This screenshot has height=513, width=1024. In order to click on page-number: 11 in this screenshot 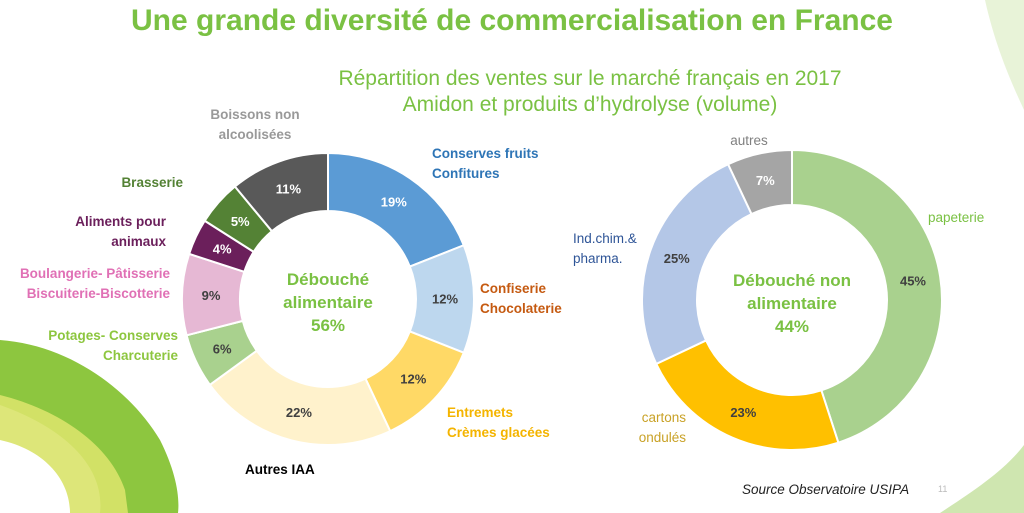, I will do `click(943, 489)`.